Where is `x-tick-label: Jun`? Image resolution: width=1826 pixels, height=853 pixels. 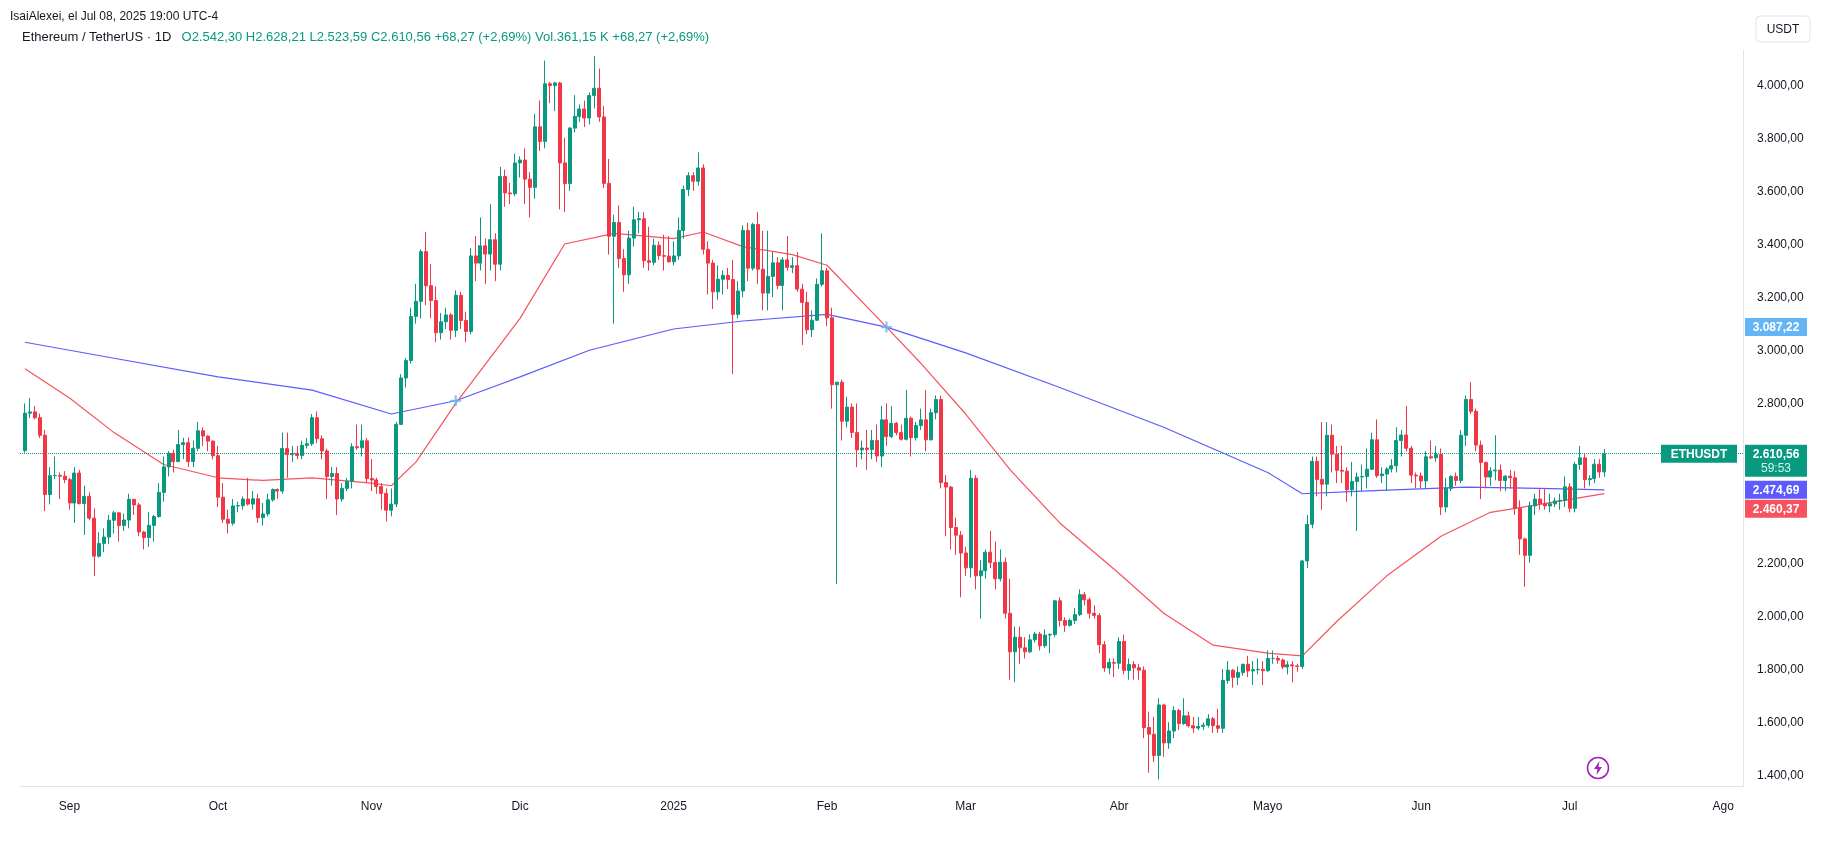 x-tick-label: Jun is located at coordinates (1421, 806).